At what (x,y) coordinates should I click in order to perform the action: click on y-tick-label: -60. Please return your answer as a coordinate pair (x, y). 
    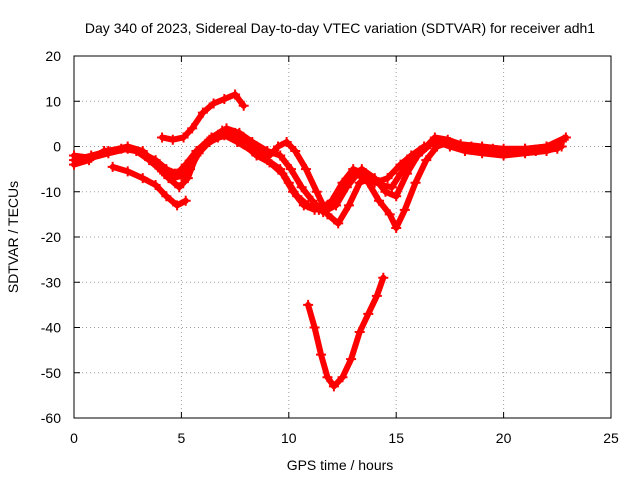
    Looking at the image, I should click on (51, 418).